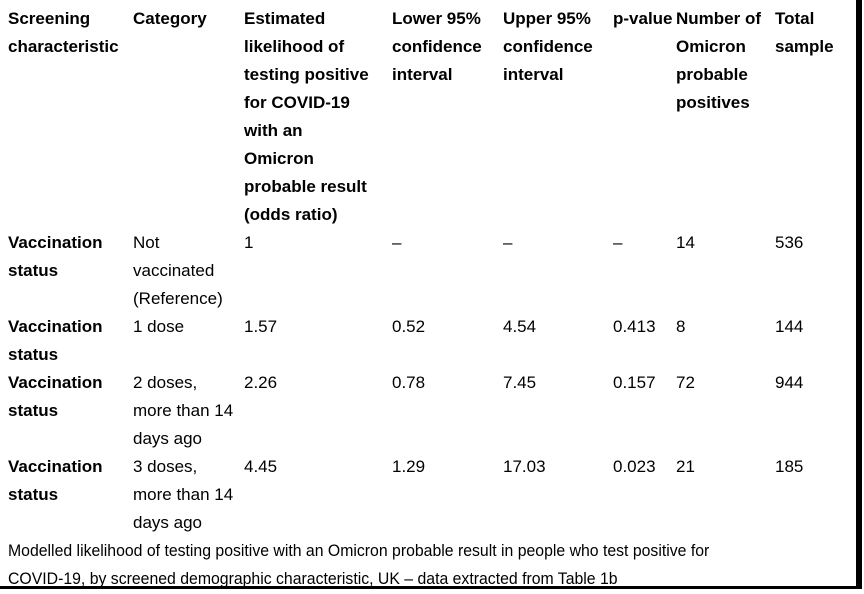 The height and width of the screenshot is (594, 864). Describe the element at coordinates (634, 466) in the screenshot. I see `cell-p-value: 0.023` at that location.